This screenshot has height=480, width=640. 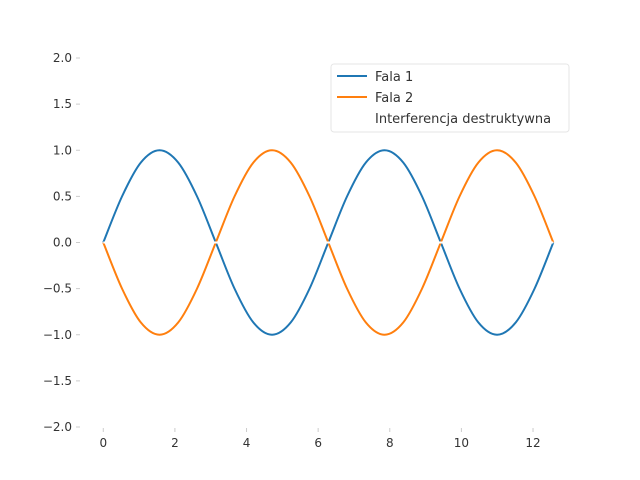 What do you see at coordinates (62, 58) in the screenshot?
I see `y-tick-label: 2.0` at bounding box center [62, 58].